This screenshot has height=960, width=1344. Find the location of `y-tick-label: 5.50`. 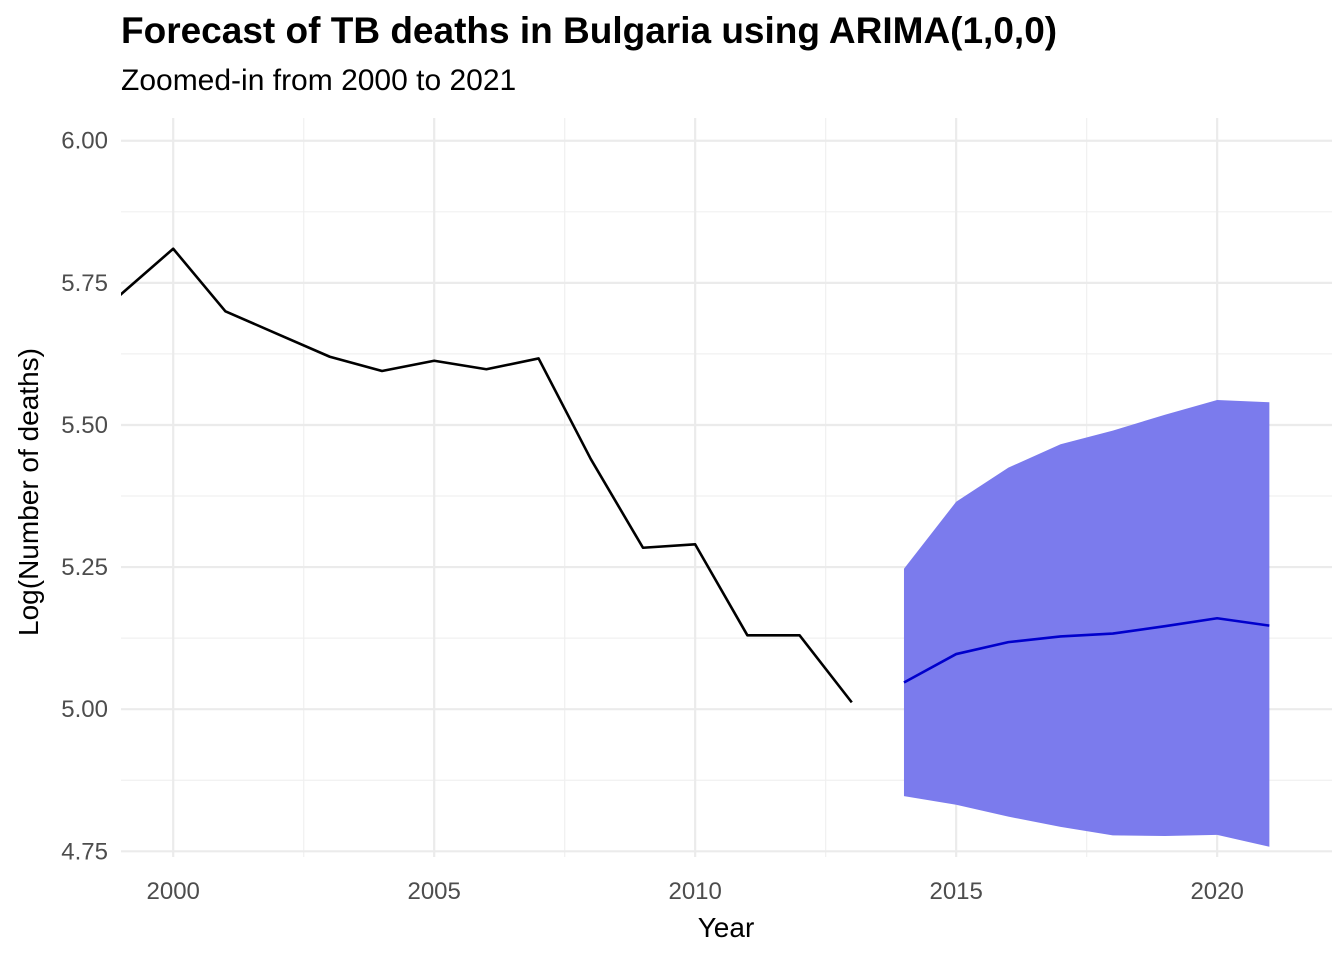

y-tick-label: 5.50 is located at coordinates (84, 425).